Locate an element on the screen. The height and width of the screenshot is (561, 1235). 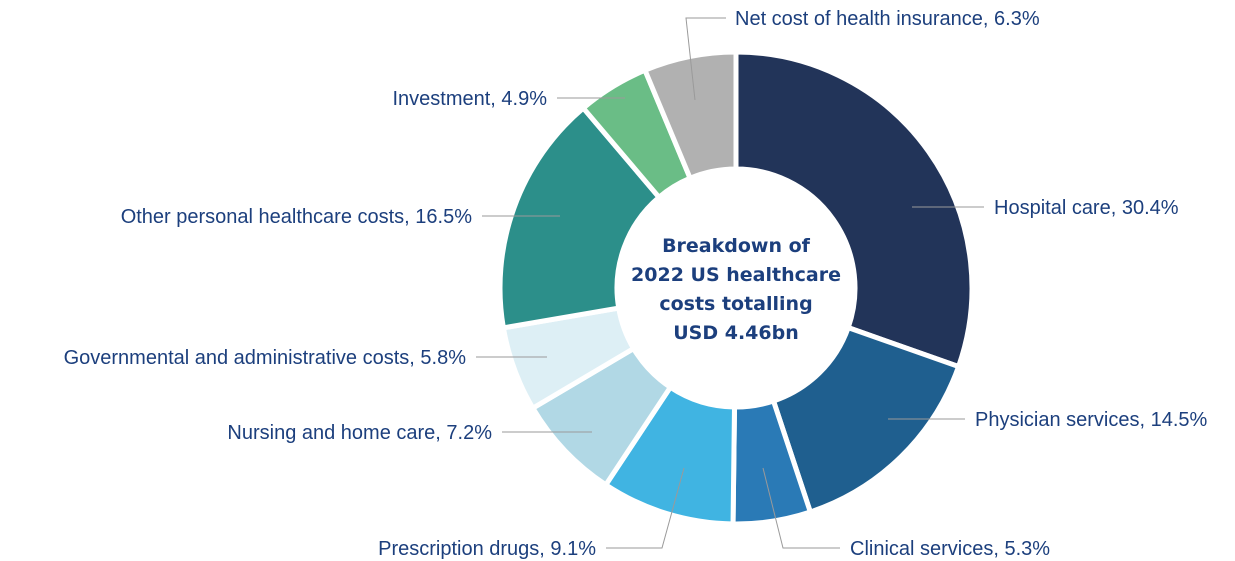
label-nursing-and-home-care: Nursing and home care, 7.2% is located at coordinates (359, 433).